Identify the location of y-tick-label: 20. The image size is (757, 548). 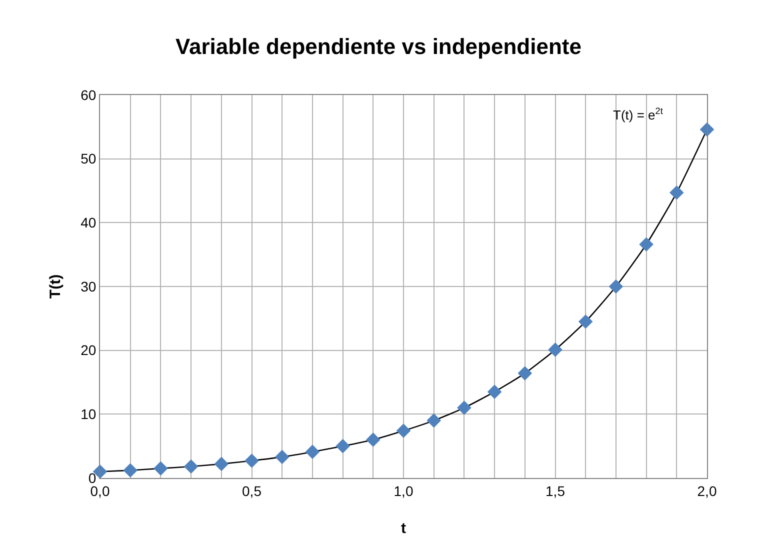
(88, 350).